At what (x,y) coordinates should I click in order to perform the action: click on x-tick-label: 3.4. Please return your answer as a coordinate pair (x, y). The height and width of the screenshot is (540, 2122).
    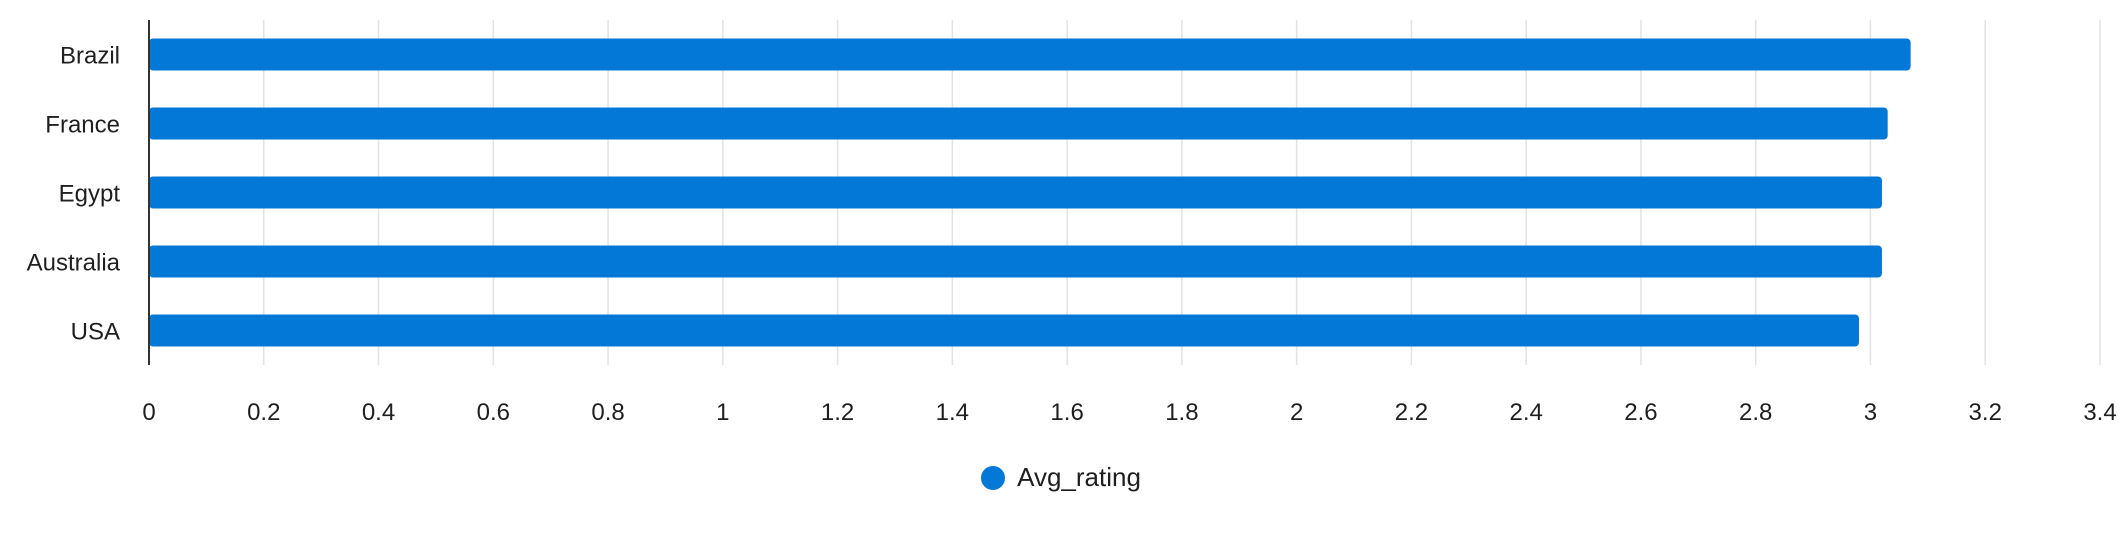
    Looking at the image, I should click on (2099, 412).